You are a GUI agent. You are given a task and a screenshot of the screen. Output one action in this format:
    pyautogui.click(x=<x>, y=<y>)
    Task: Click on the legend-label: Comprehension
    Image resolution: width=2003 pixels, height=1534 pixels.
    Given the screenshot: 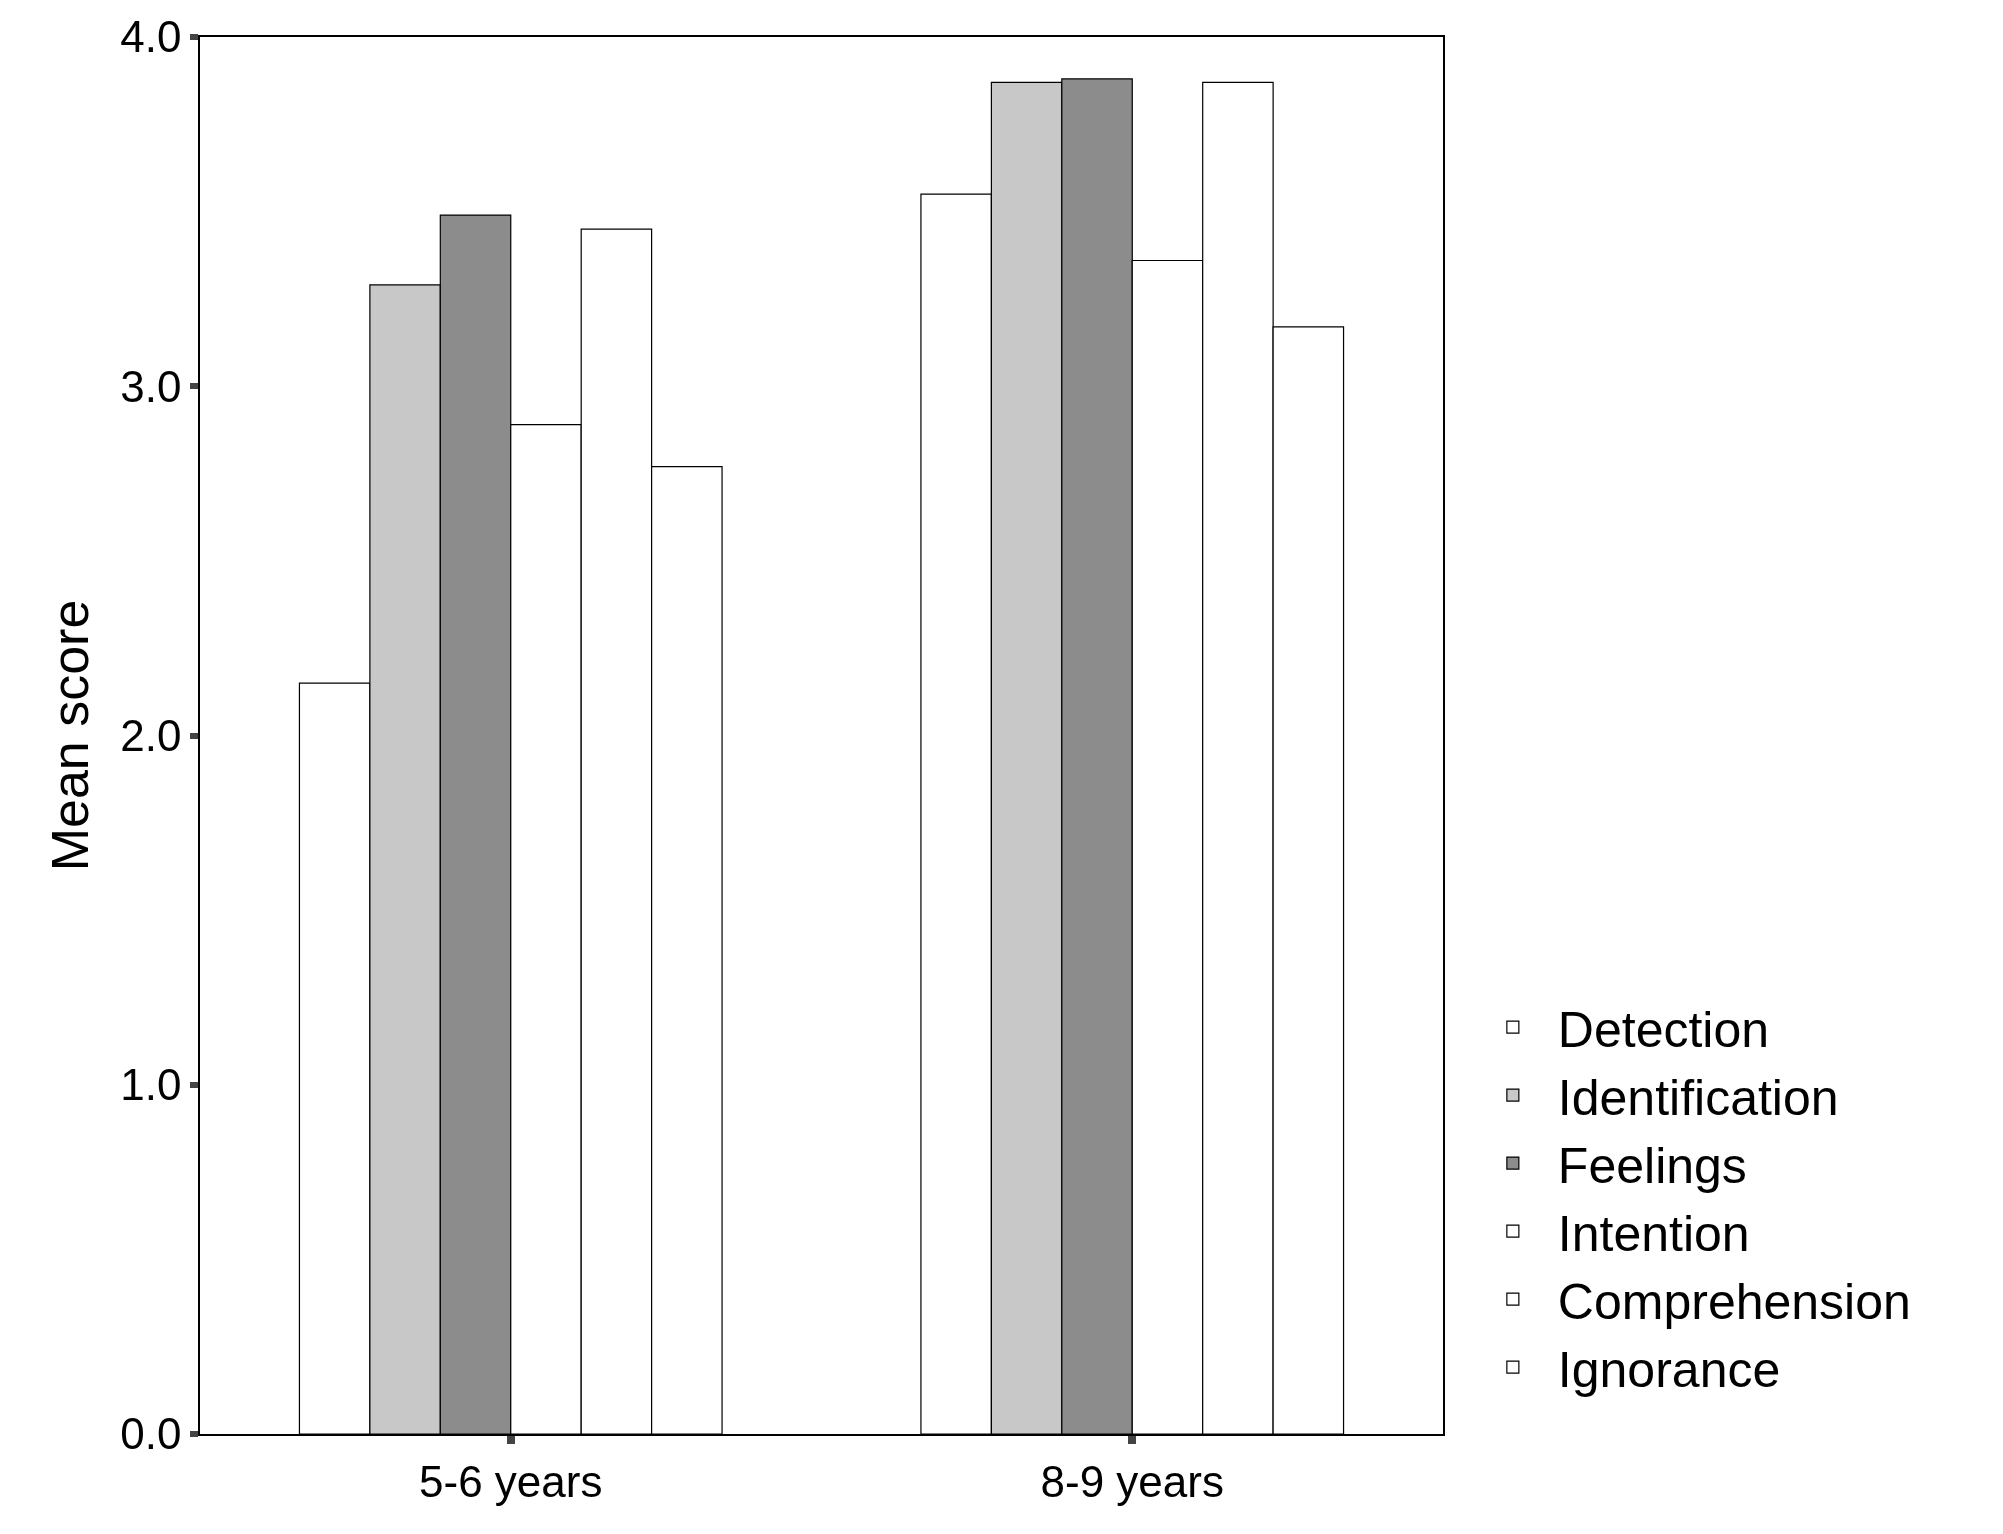 What is the action you would take?
    pyautogui.click(x=1734, y=1301)
    